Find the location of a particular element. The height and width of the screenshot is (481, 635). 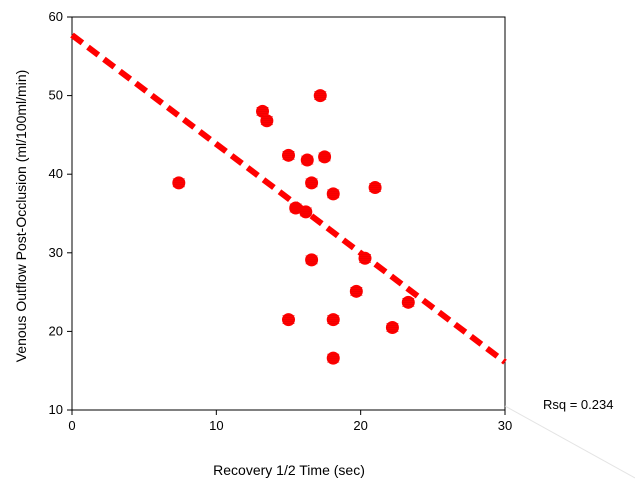

y-tick-label: 40 is located at coordinates (56, 173).